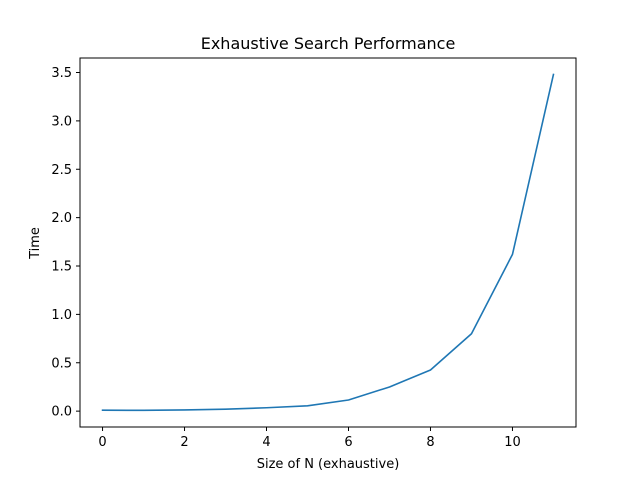 This screenshot has height=480, width=640. What do you see at coordinates (35, 243) in the screenshot?
I see `y-axis-label: Time` at bounding box center [35, 243].